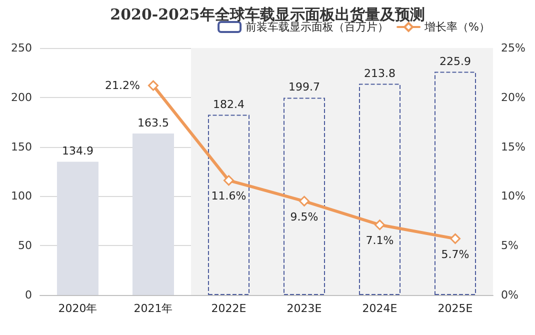 The width and height of the screenshot is (535, 335). I want to click on legend-label: 前装车载显示面板（百万片）, so click(317, 27).